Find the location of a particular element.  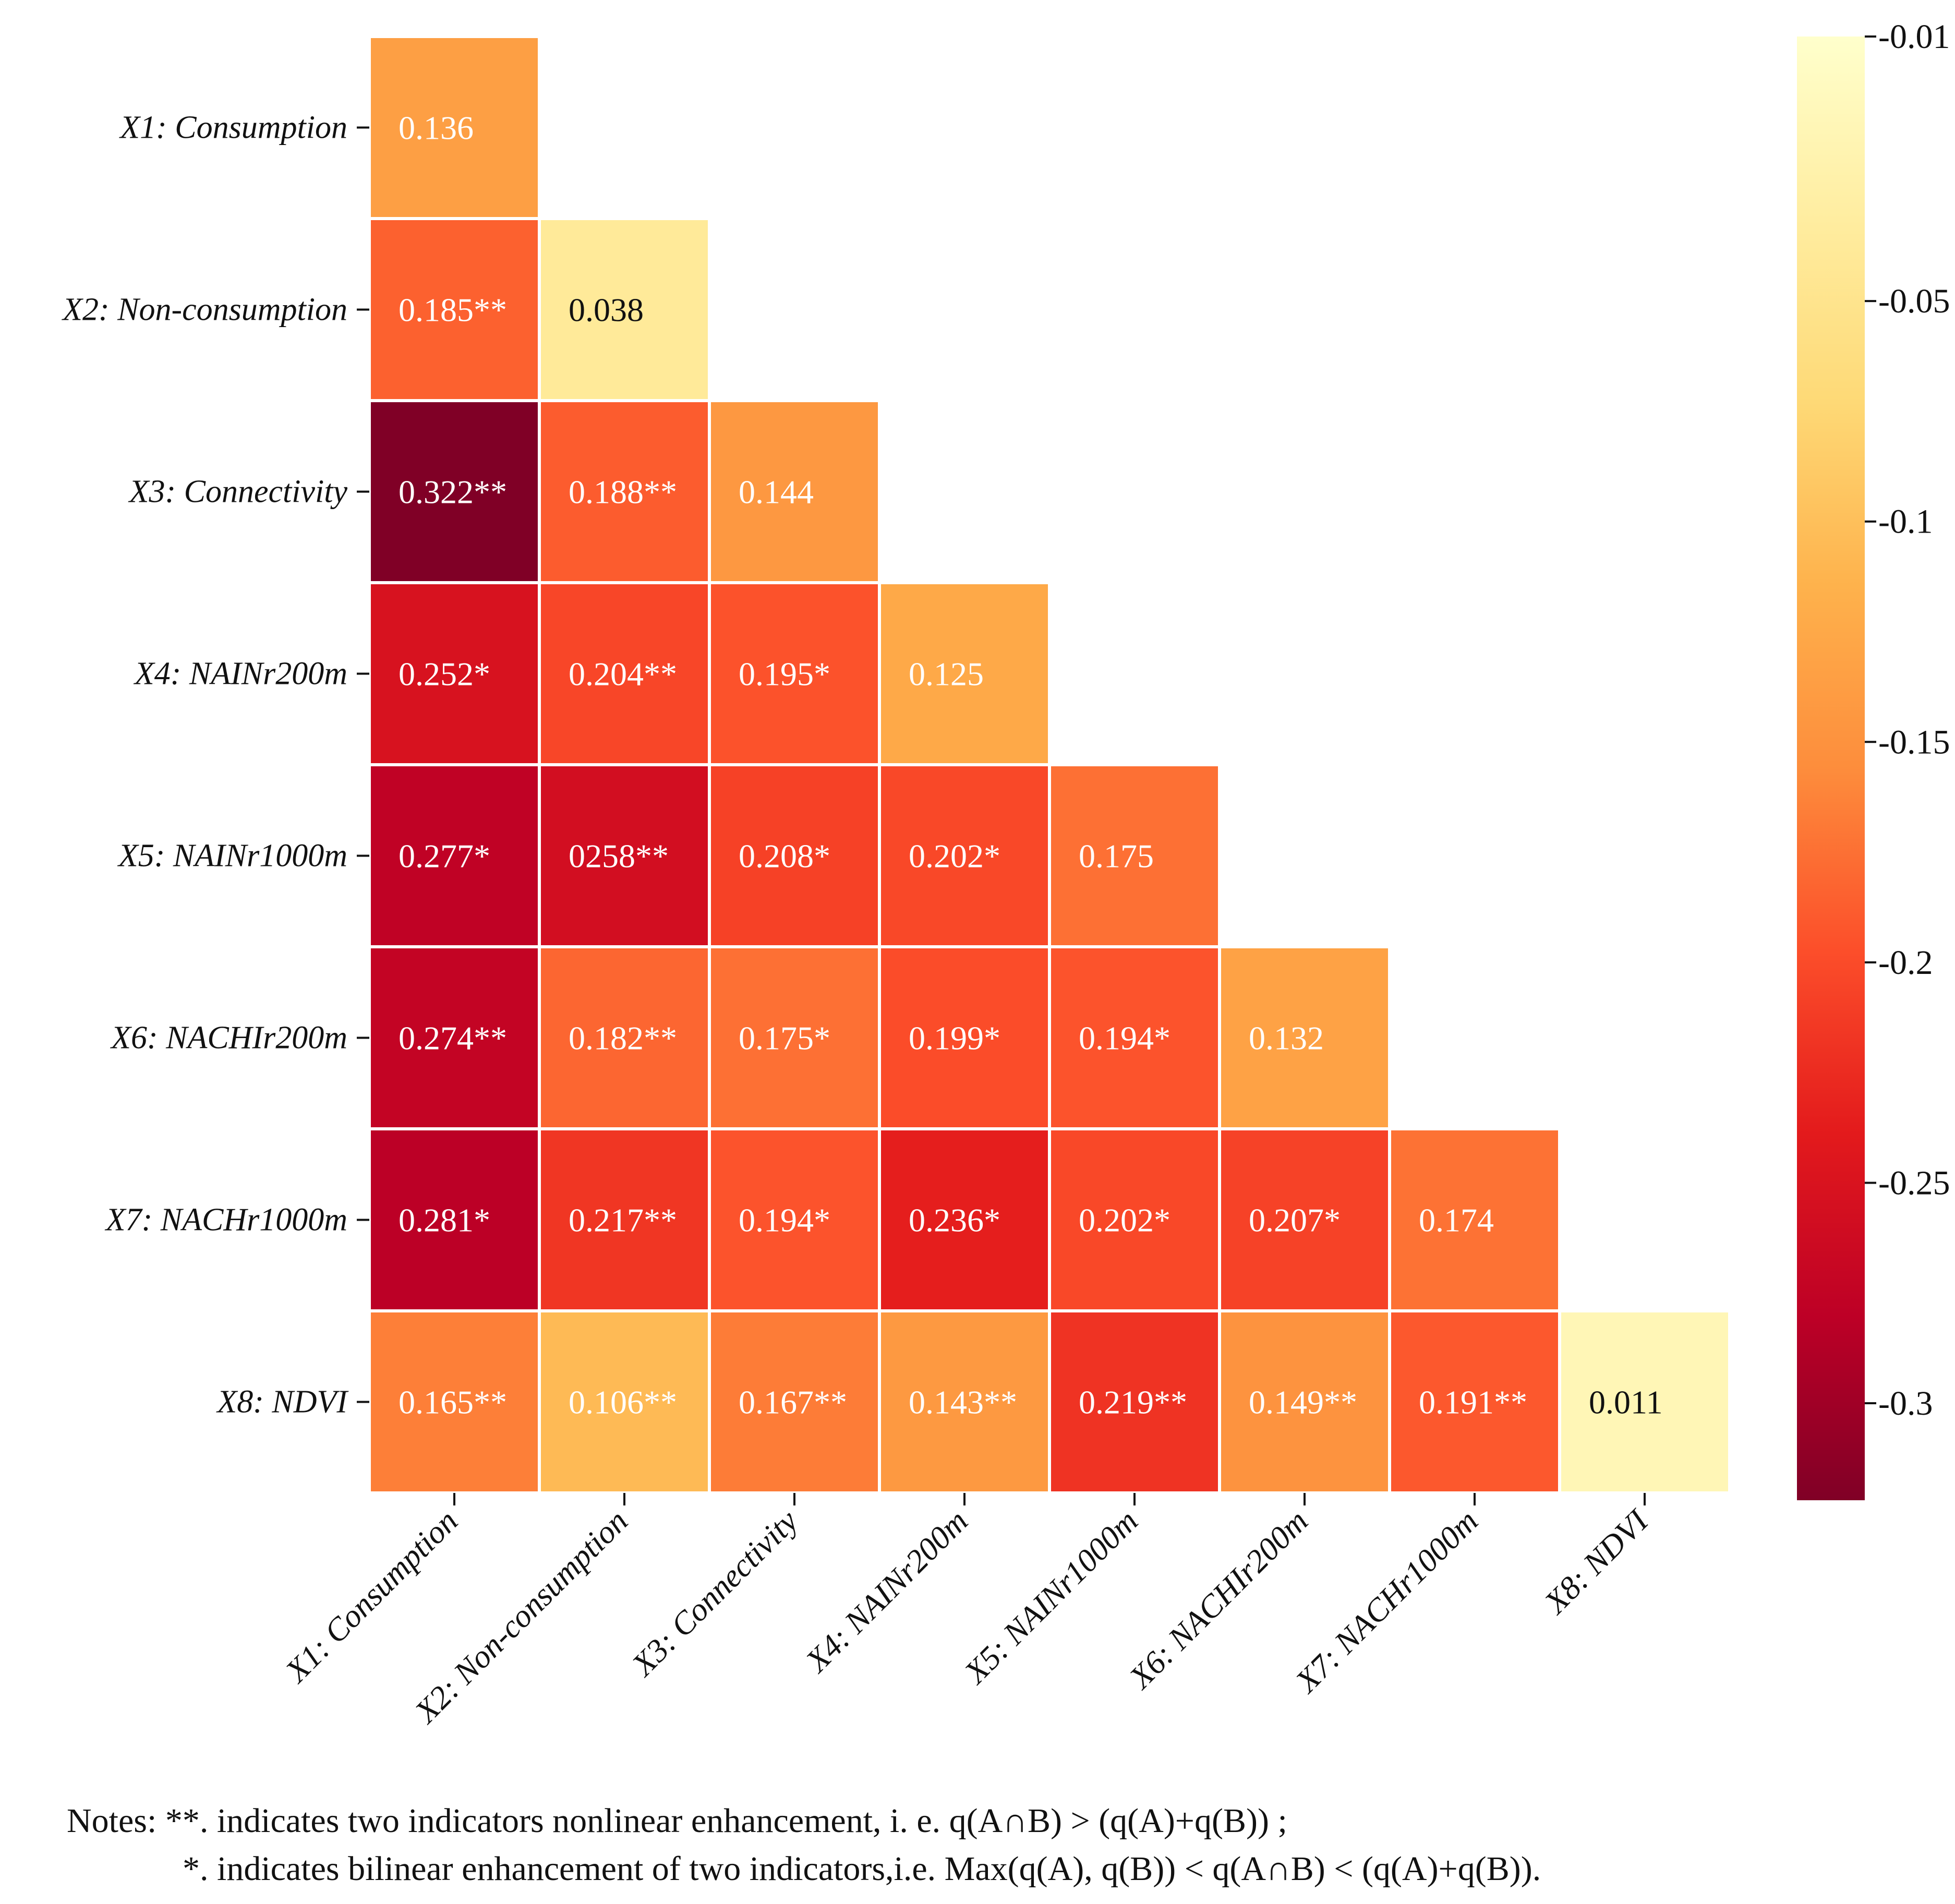

cell-label-r6-c6: 0.132 is located at coordinates (1286, 1038).